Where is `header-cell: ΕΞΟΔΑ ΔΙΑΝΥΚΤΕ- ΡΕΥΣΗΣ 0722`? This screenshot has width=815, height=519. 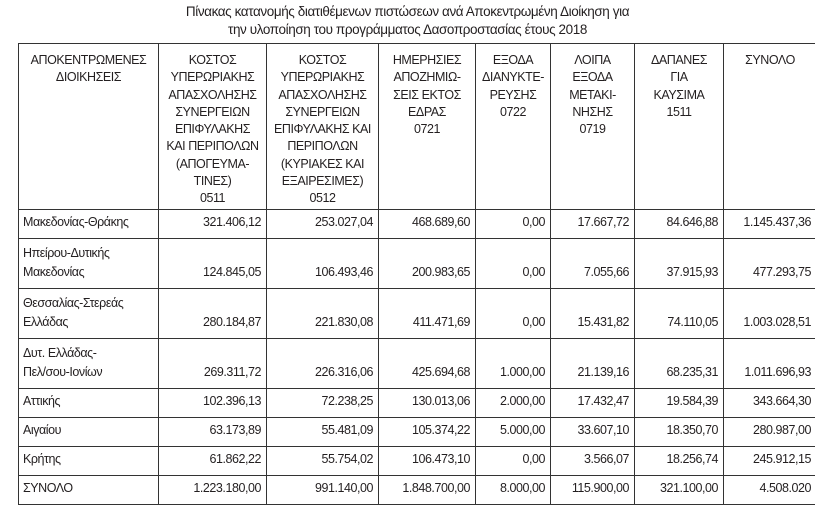
header-cell: ΕΞΟΔΑ ΔΙΑΝΥΚΤΕ- ΡΕΥΣΗΣ 0722 is located at coordinates (513, 126).